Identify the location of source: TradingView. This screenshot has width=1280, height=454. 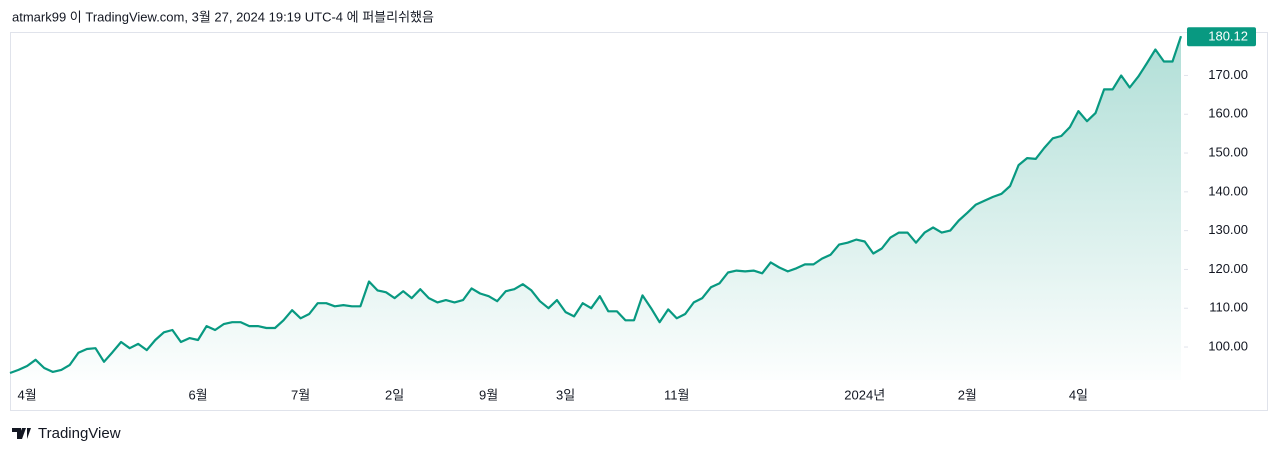
(79, 433).